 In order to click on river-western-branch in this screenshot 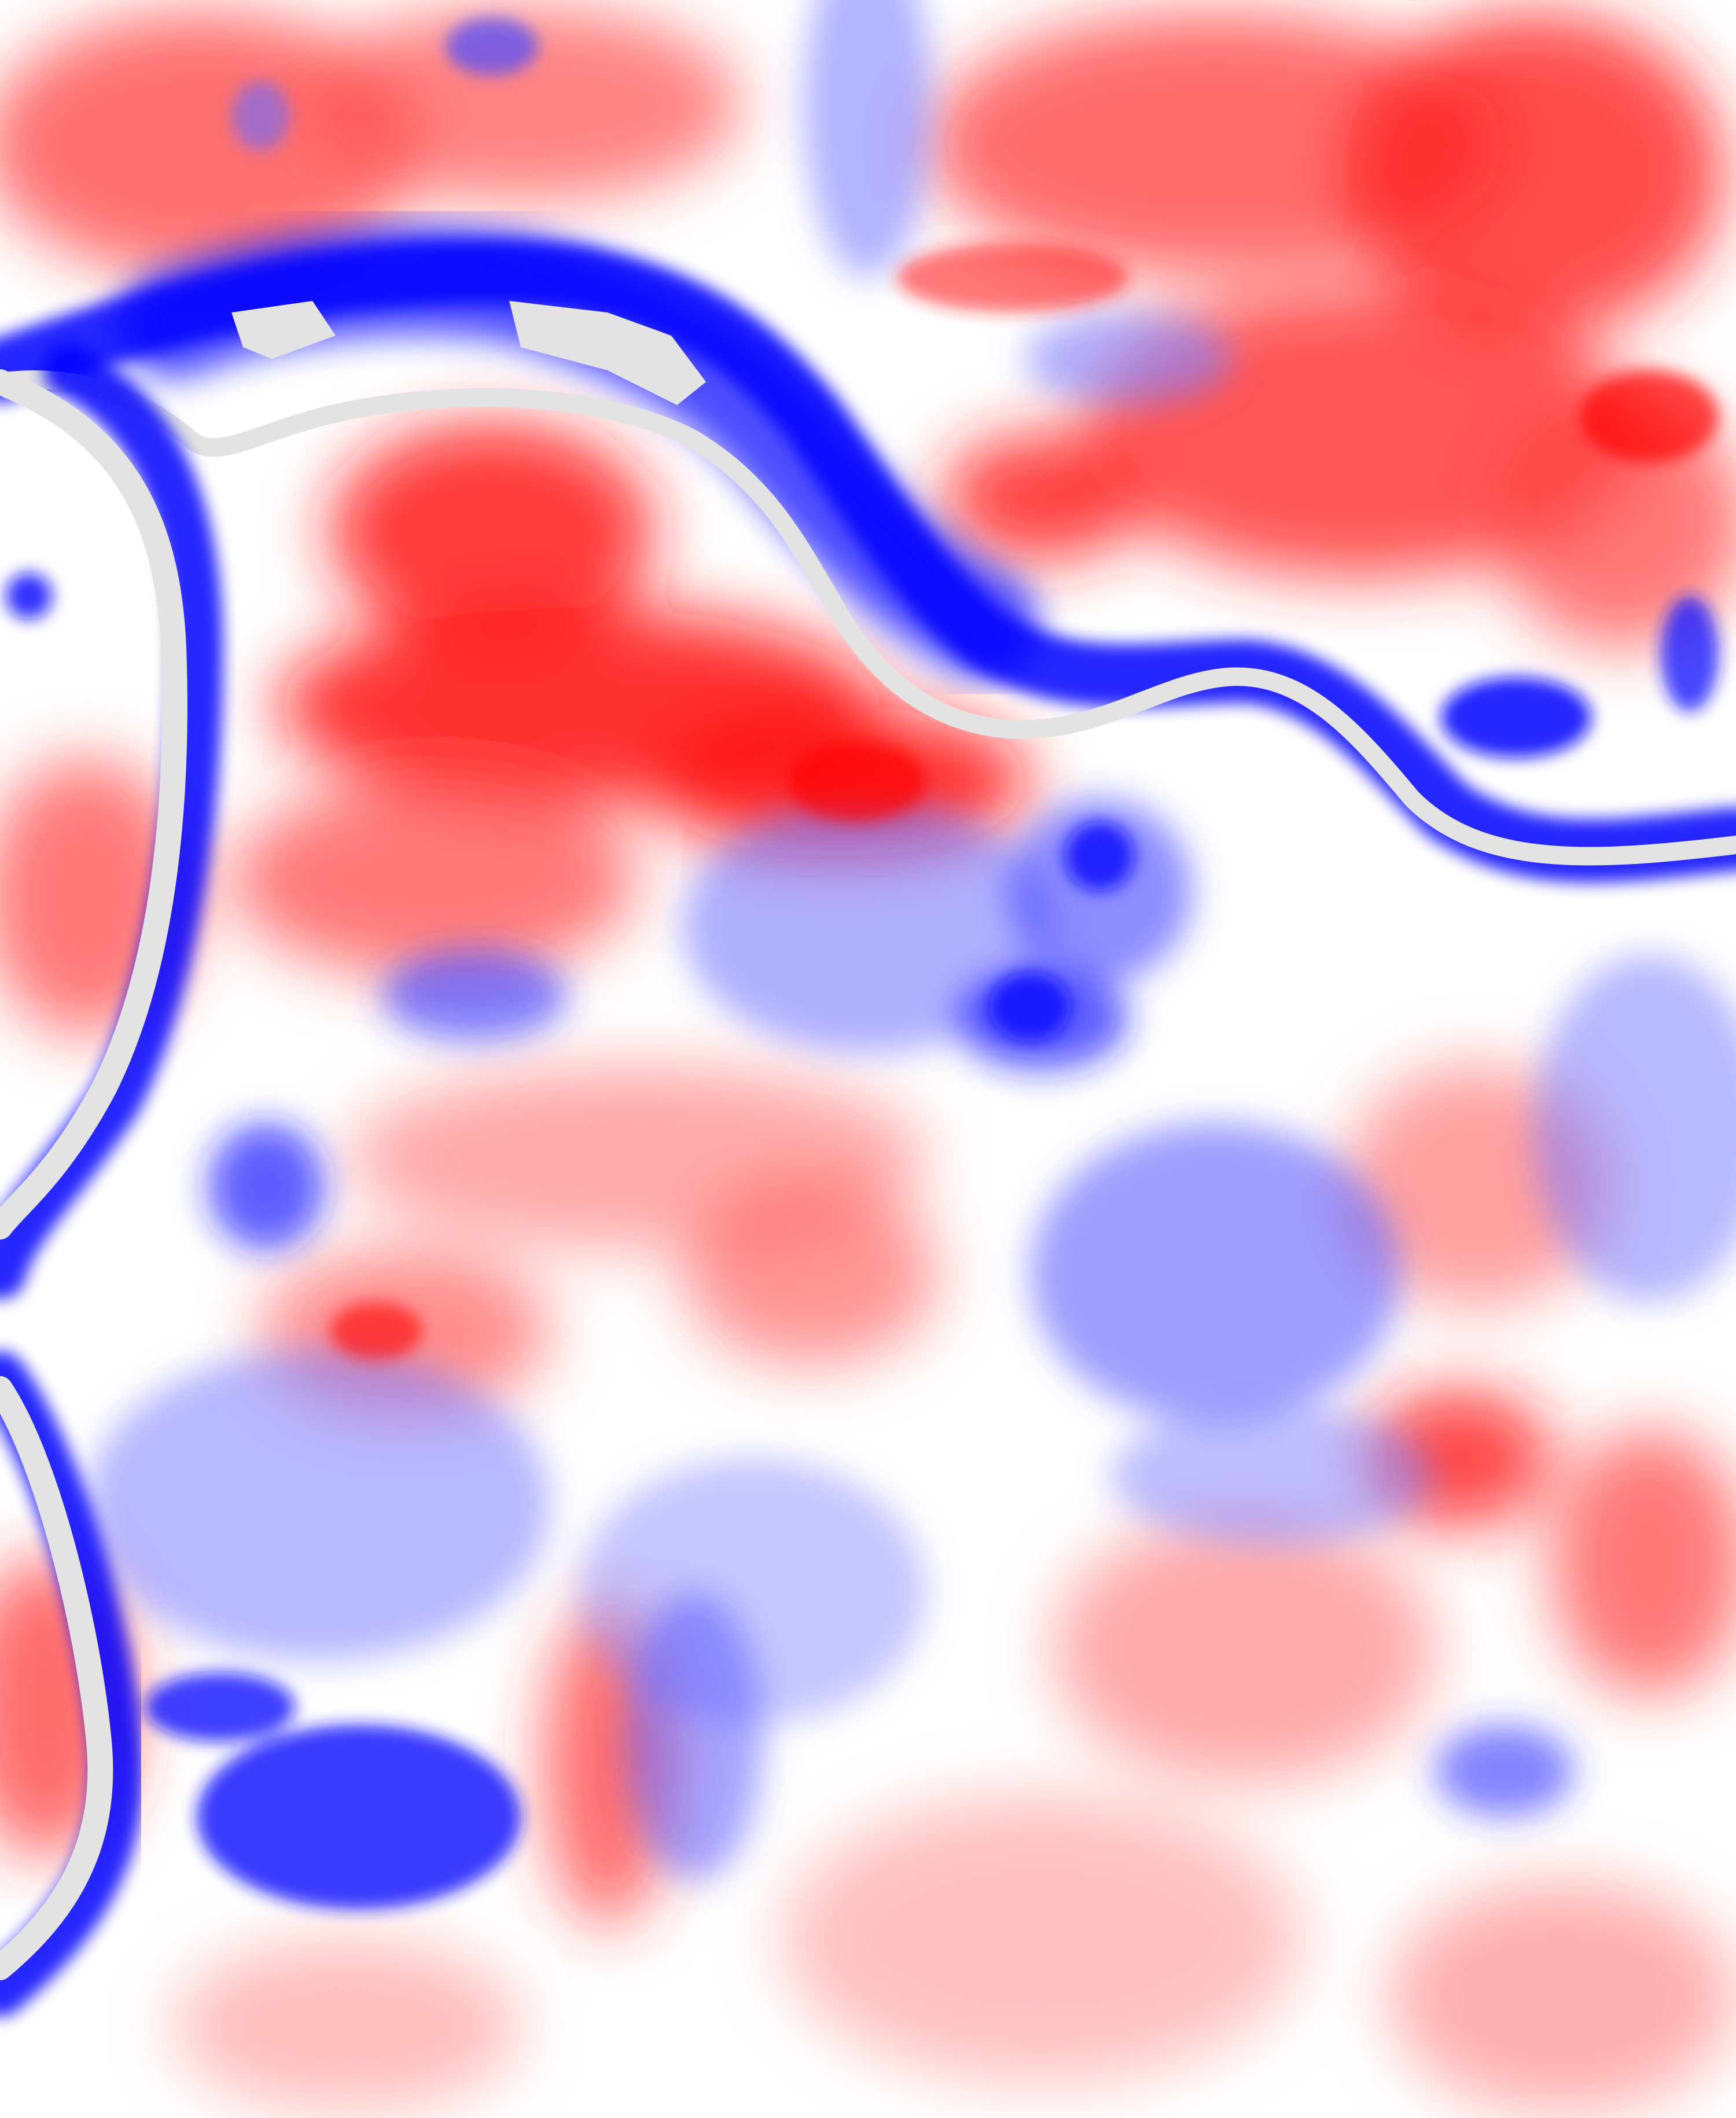, I will do `click(111, 1181)`.